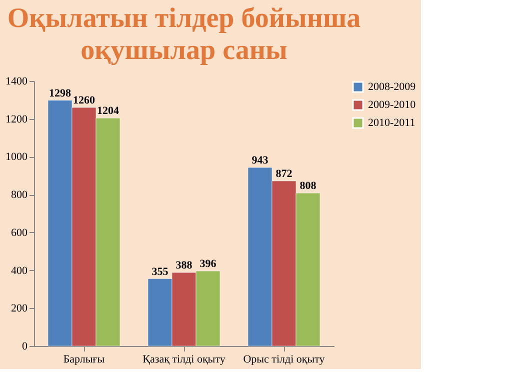 This screenshot has width=519, height=390. I want to click on y-tick-label: 0, so click(25, 346).